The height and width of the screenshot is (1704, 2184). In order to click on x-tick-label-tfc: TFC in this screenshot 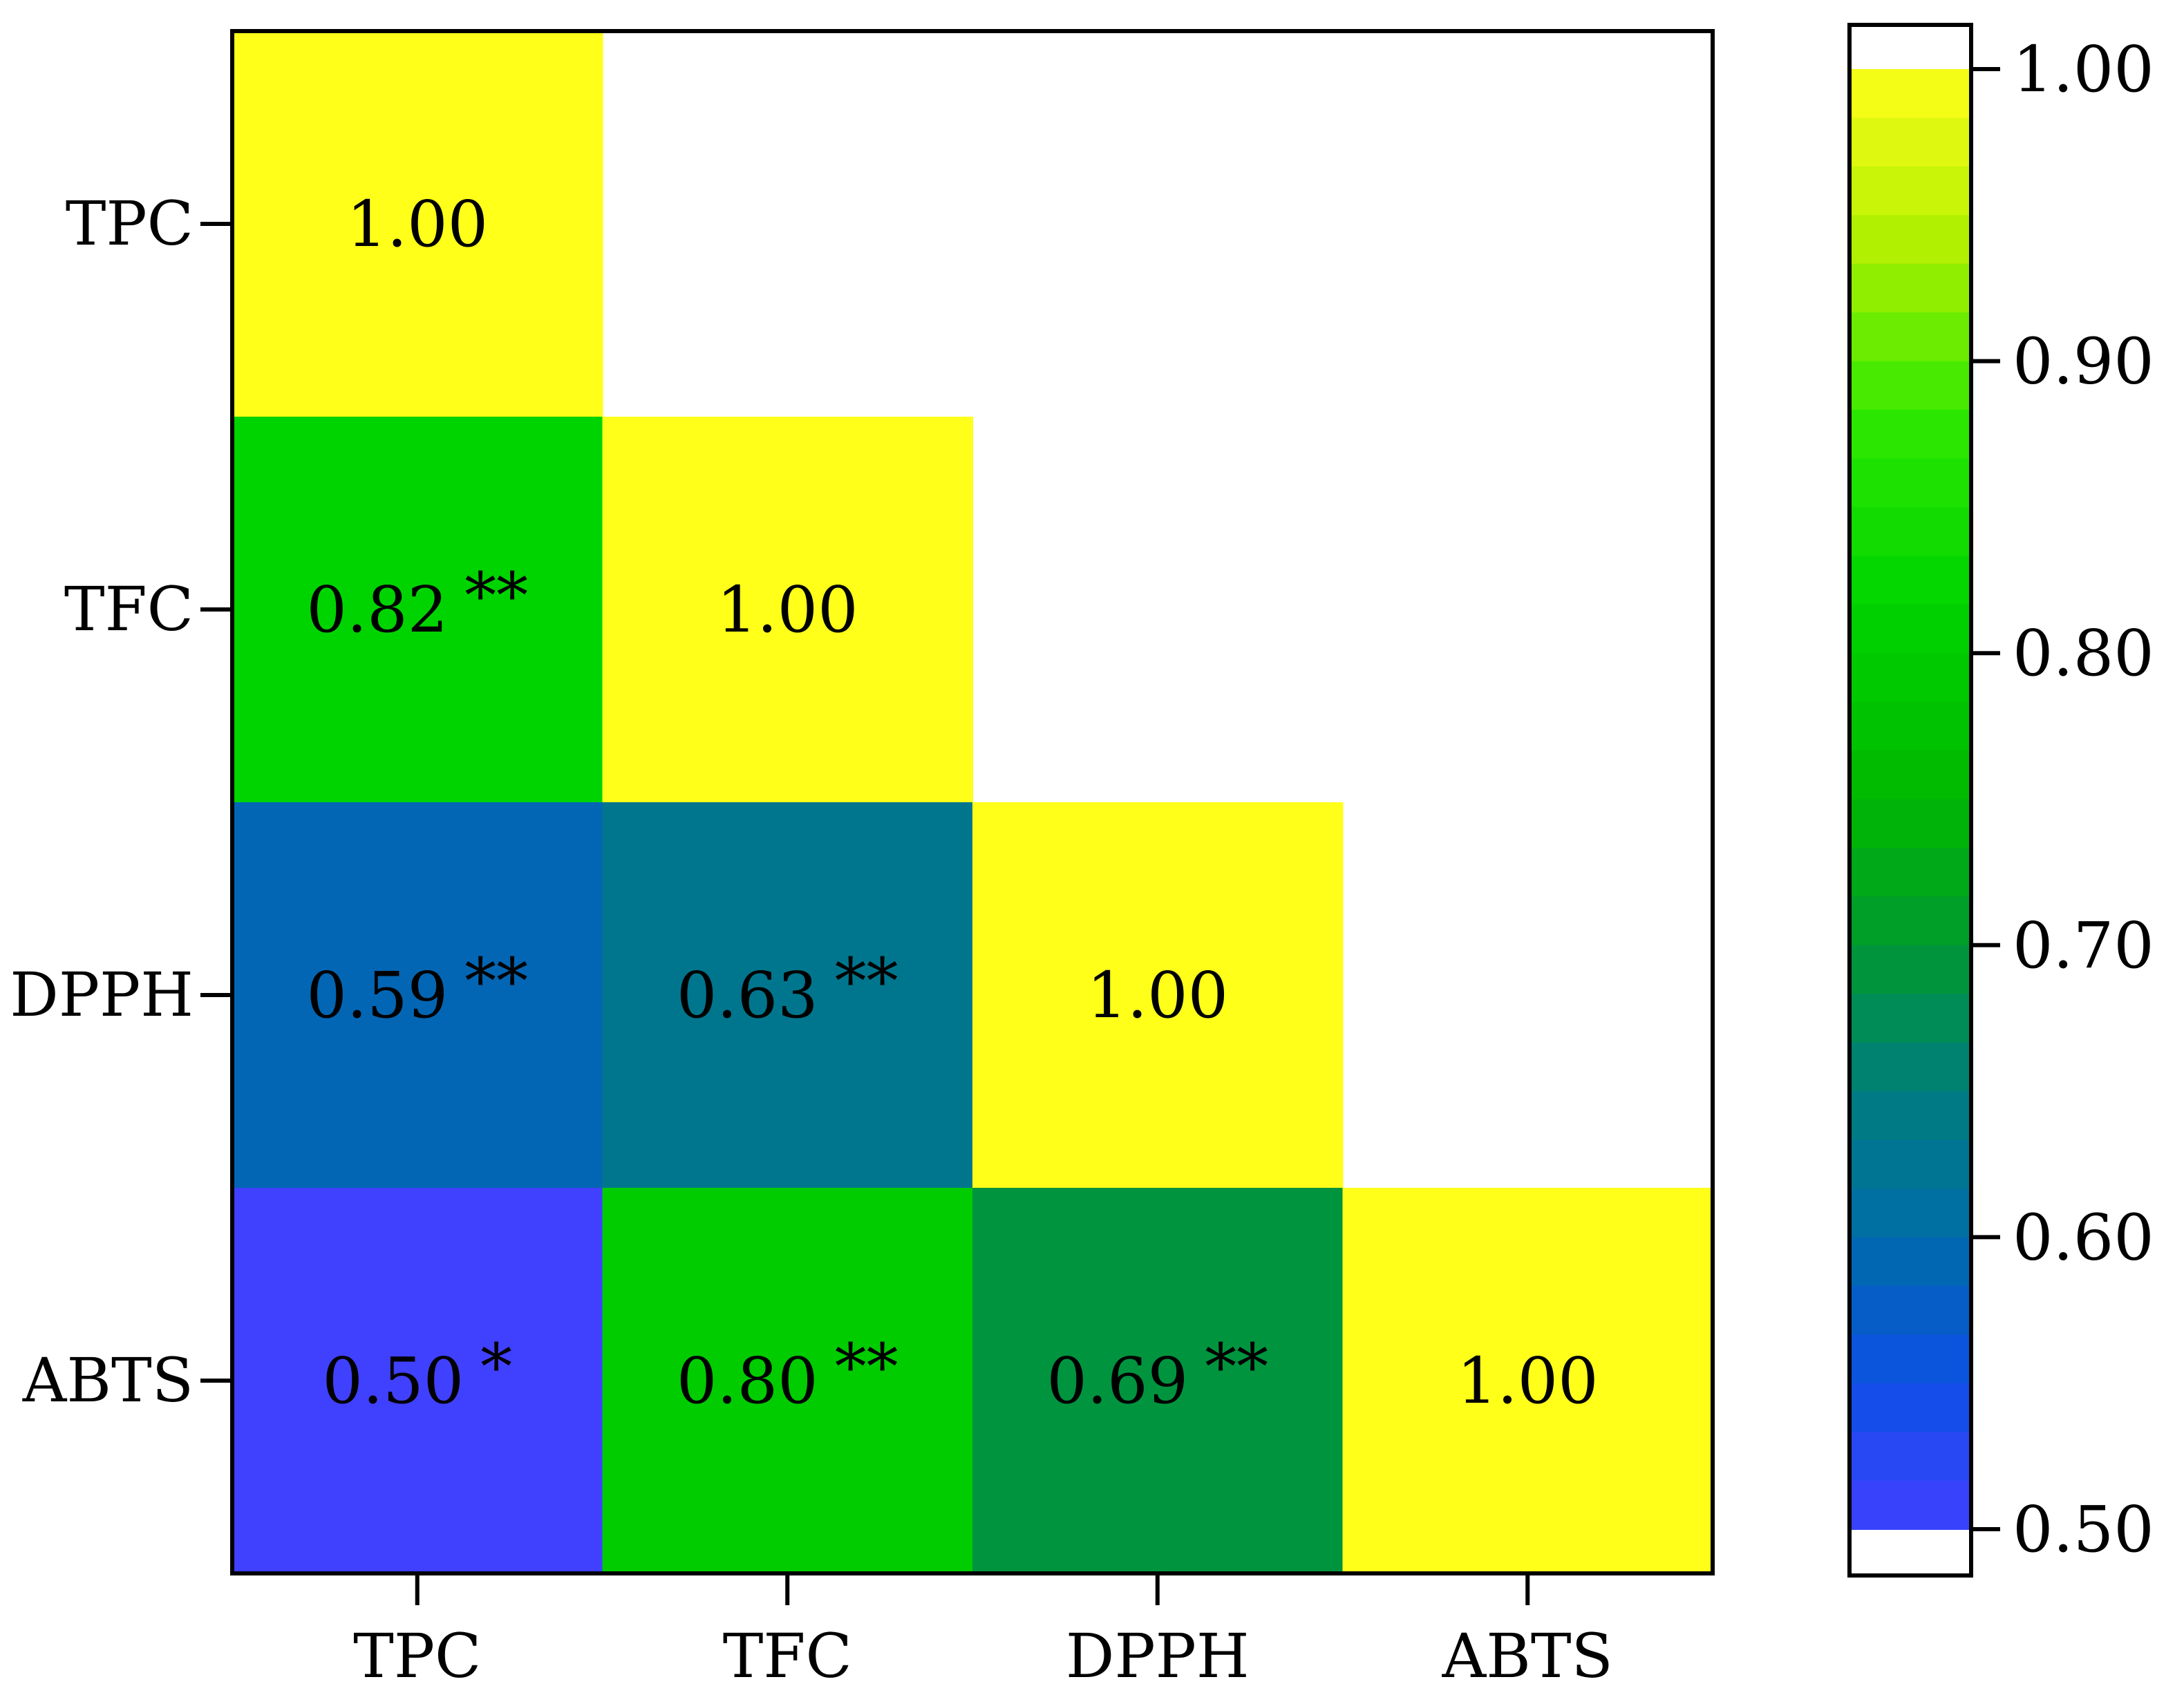, I will do `click(787, 1656)`.